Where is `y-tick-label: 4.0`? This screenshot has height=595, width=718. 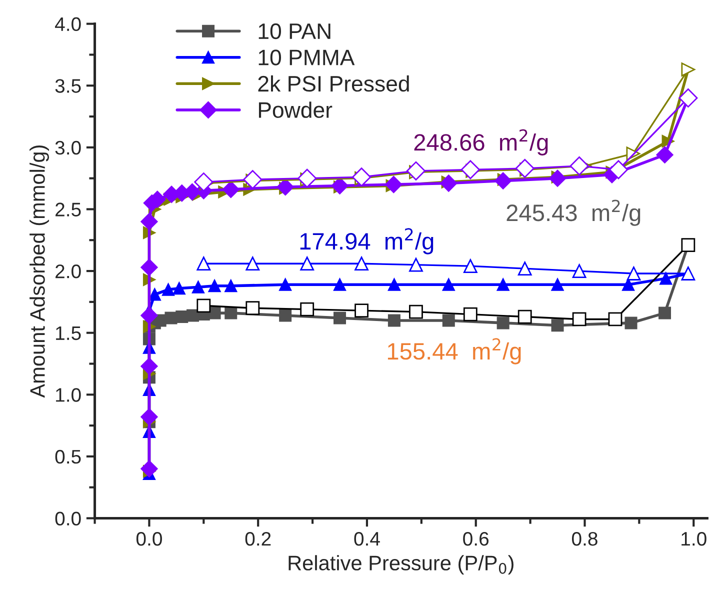 y-tick-label: 4.0 is located at coordinates (68, 24).